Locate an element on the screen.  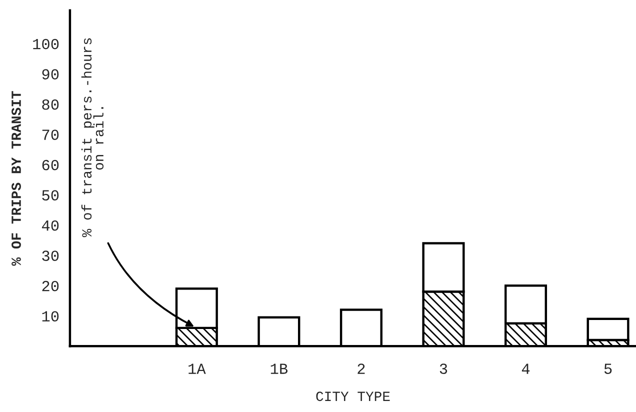
y-tick-label: 80 is located at coordinates (50, 104).